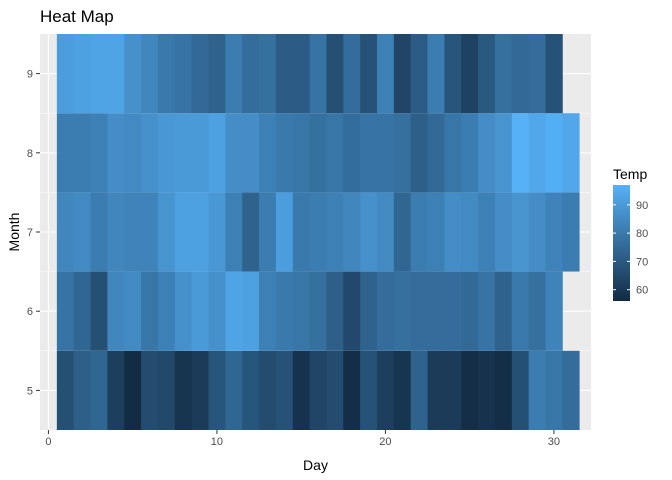 This screenshot has width=672, height=480. I want to click on y-tick-label: 9, so click(30, 75).